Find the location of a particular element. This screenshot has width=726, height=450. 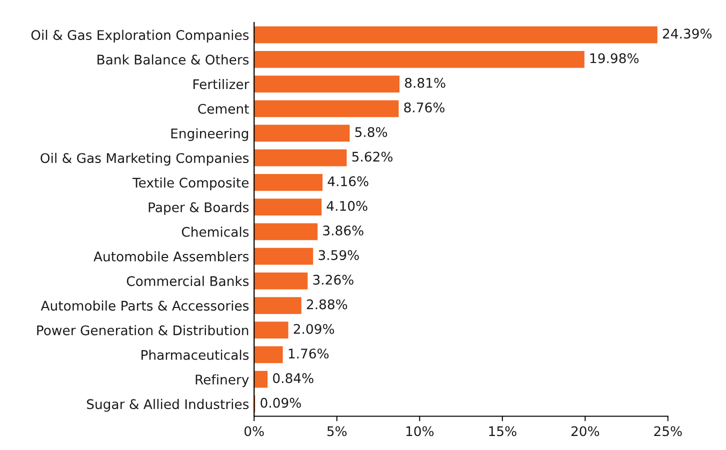

x-tick-label: 25% is located at coordinates (668, 431).